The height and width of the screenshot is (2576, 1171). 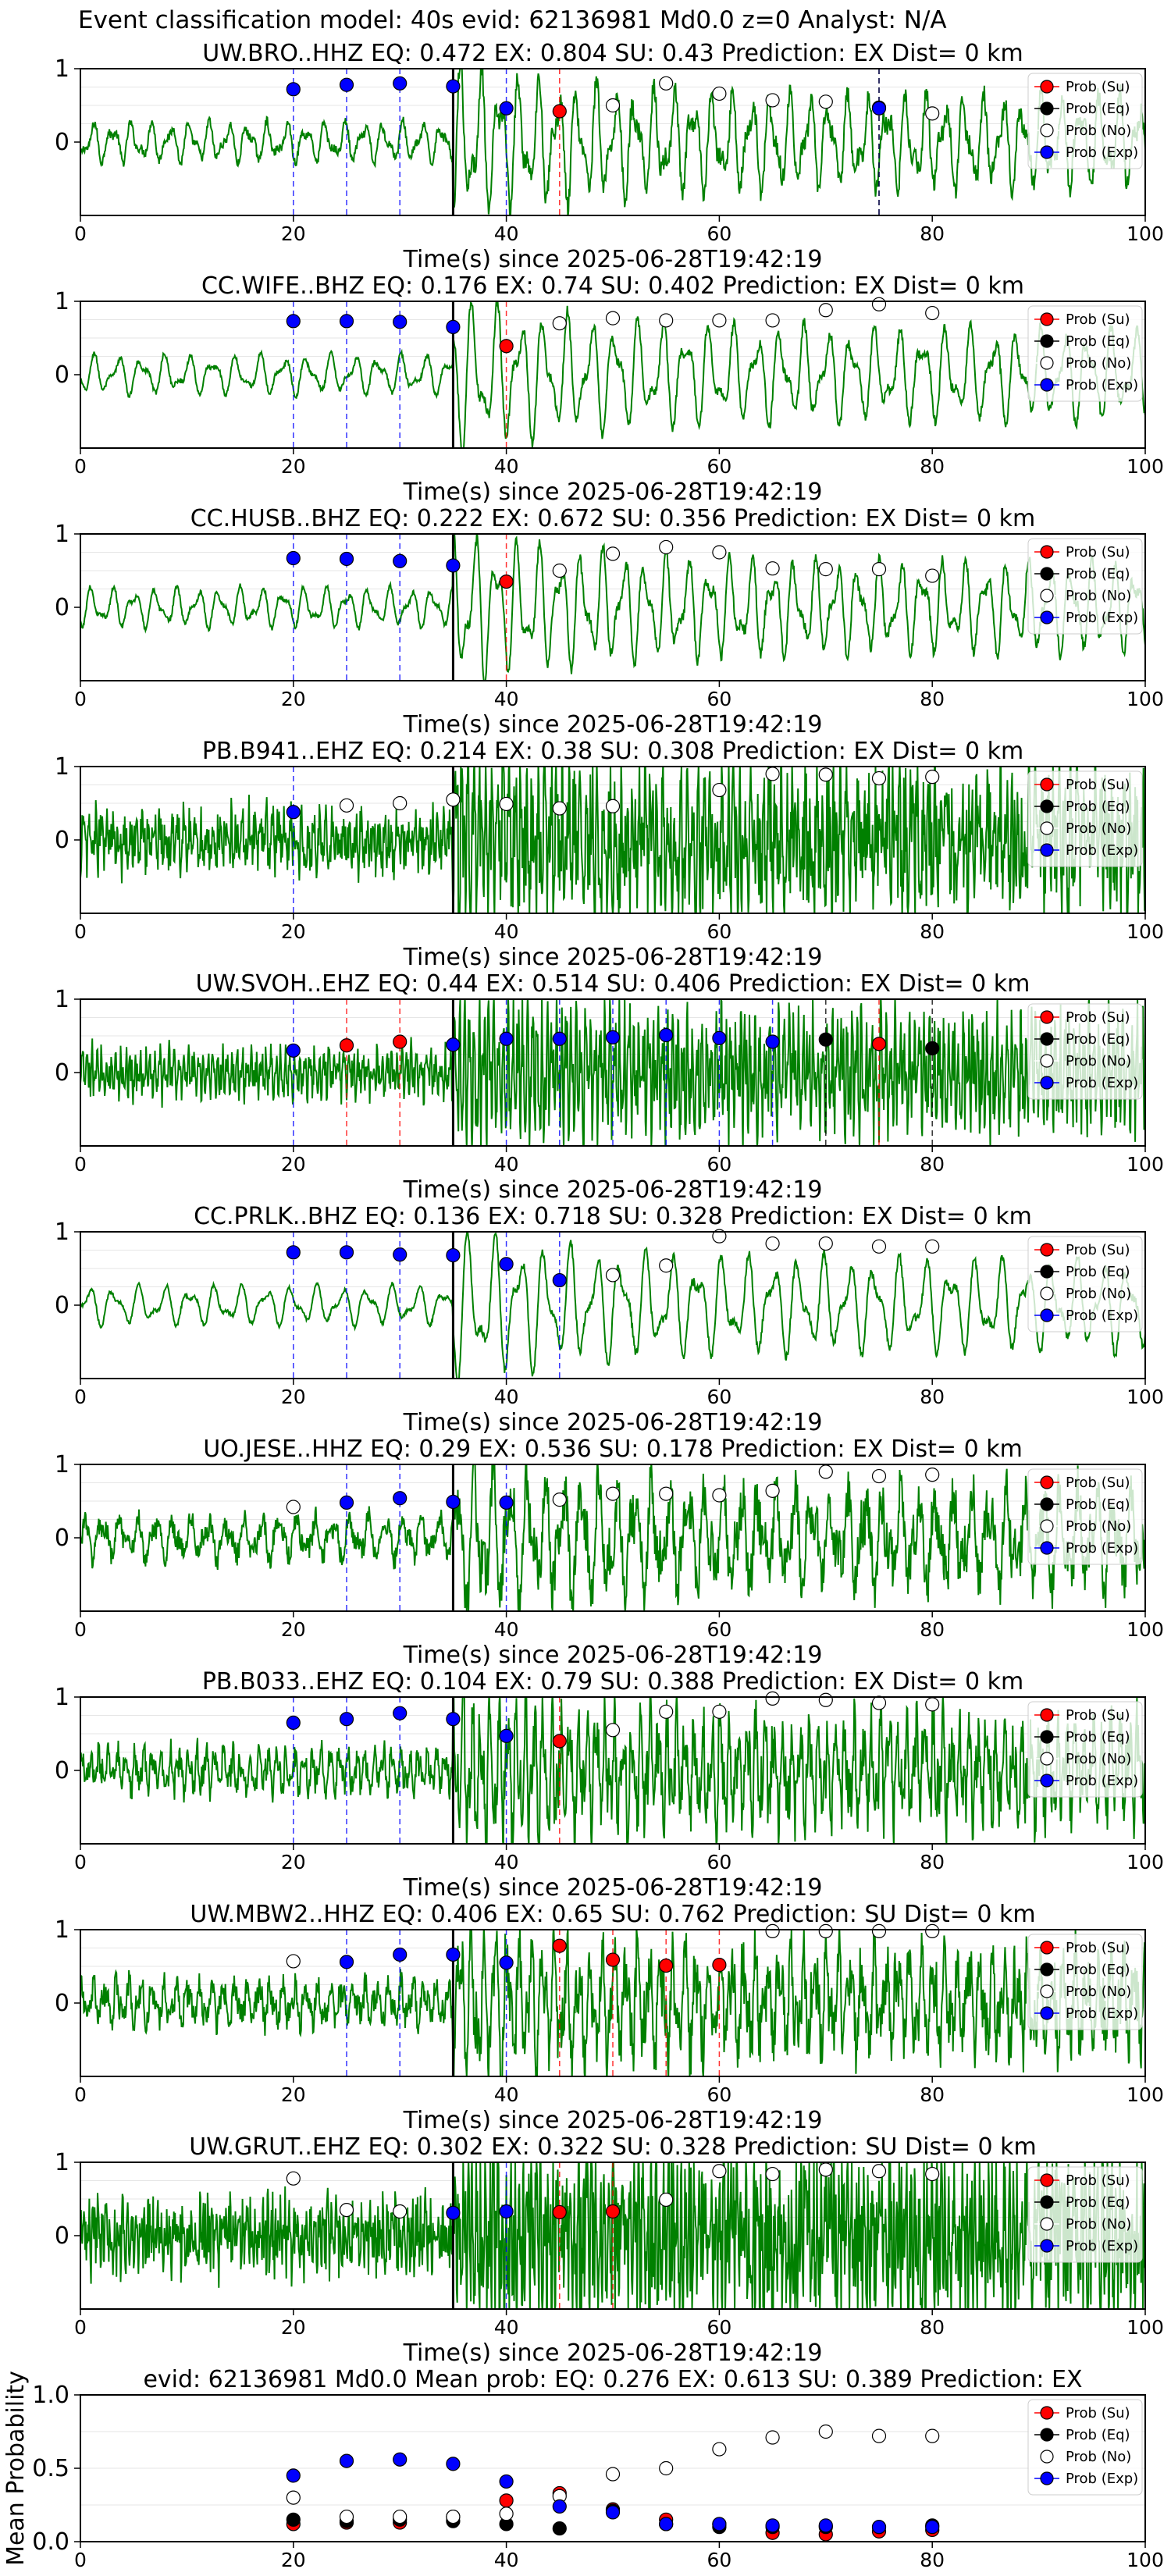 I want to click on x-tick-label: 80, so click(x=932, y=1397).